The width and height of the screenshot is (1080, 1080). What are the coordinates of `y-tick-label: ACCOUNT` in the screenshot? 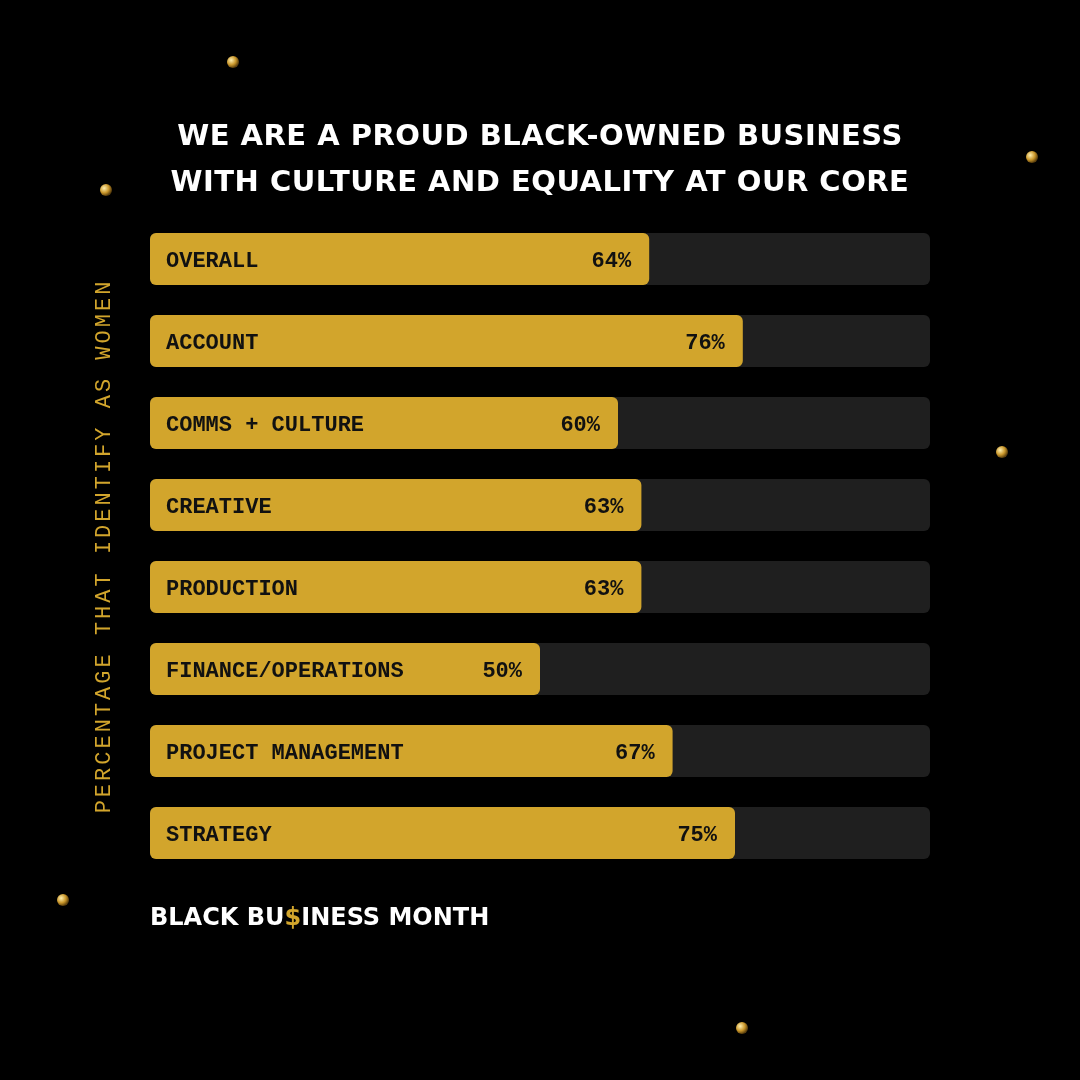 It's located at (212, 343).